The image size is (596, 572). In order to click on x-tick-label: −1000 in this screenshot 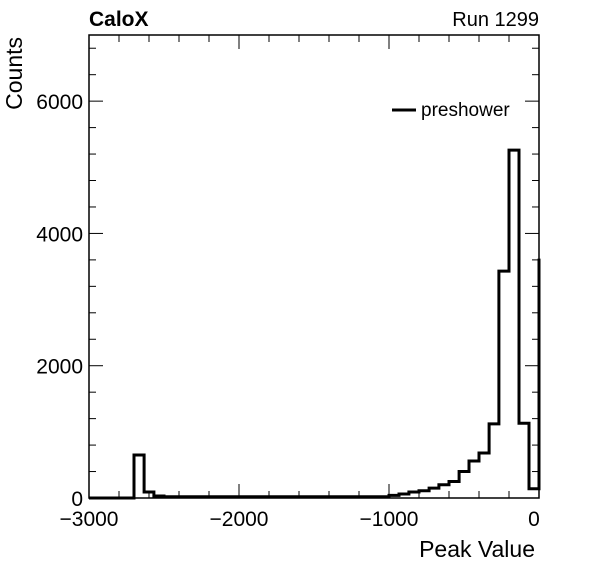, I will do `click(389, 519)`.